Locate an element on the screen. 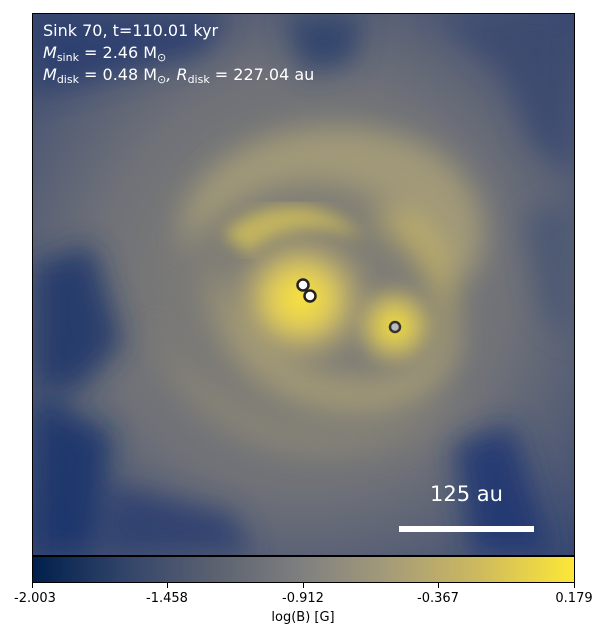  colorbar-tick-label: -0.367 is located at coordinates (438, 598).